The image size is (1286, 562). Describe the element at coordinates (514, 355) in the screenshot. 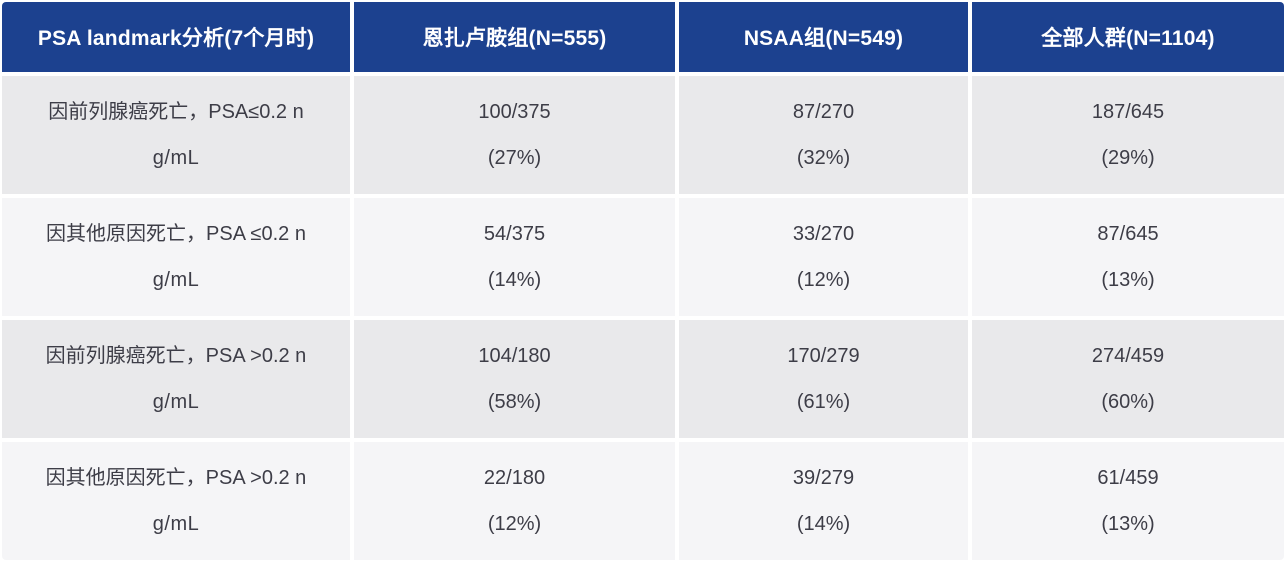

I see `cell-count: 104/180` at that location.